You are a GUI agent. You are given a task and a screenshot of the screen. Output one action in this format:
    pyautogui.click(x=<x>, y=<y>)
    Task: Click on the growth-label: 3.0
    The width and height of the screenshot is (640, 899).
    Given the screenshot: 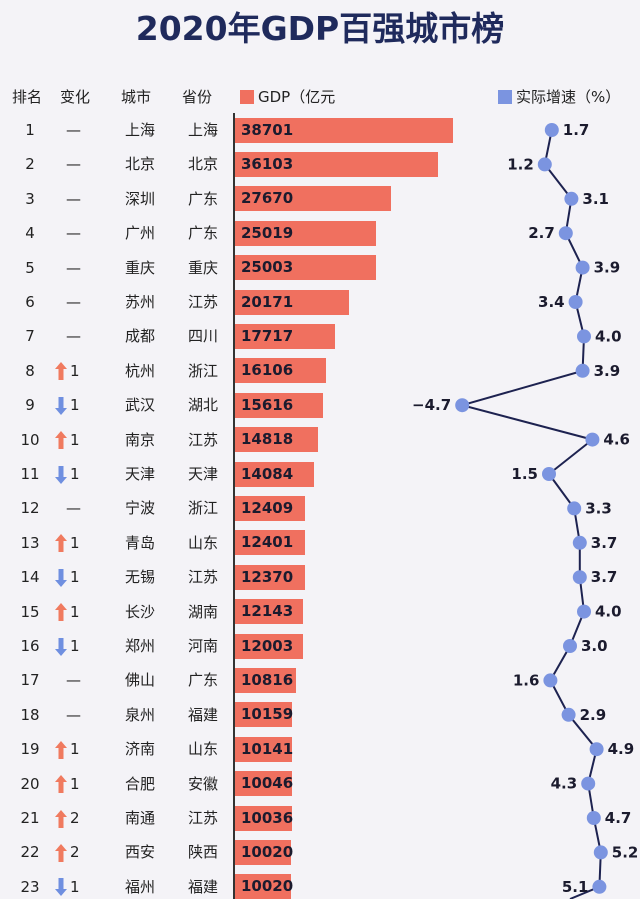 What is the action you would take?
    pyautogui.click(x=594, y=646)
    